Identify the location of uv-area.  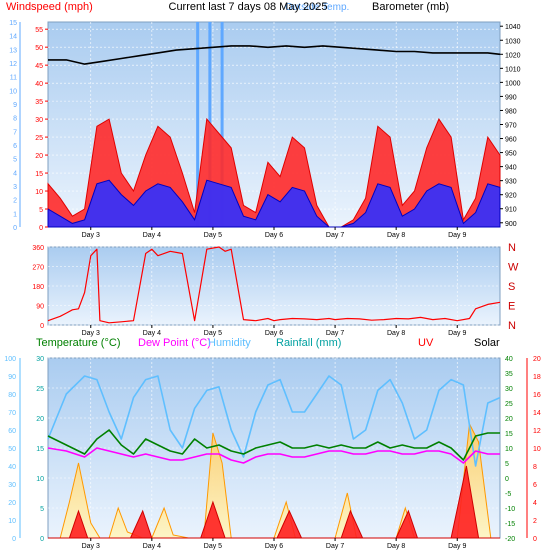
(274, 502).